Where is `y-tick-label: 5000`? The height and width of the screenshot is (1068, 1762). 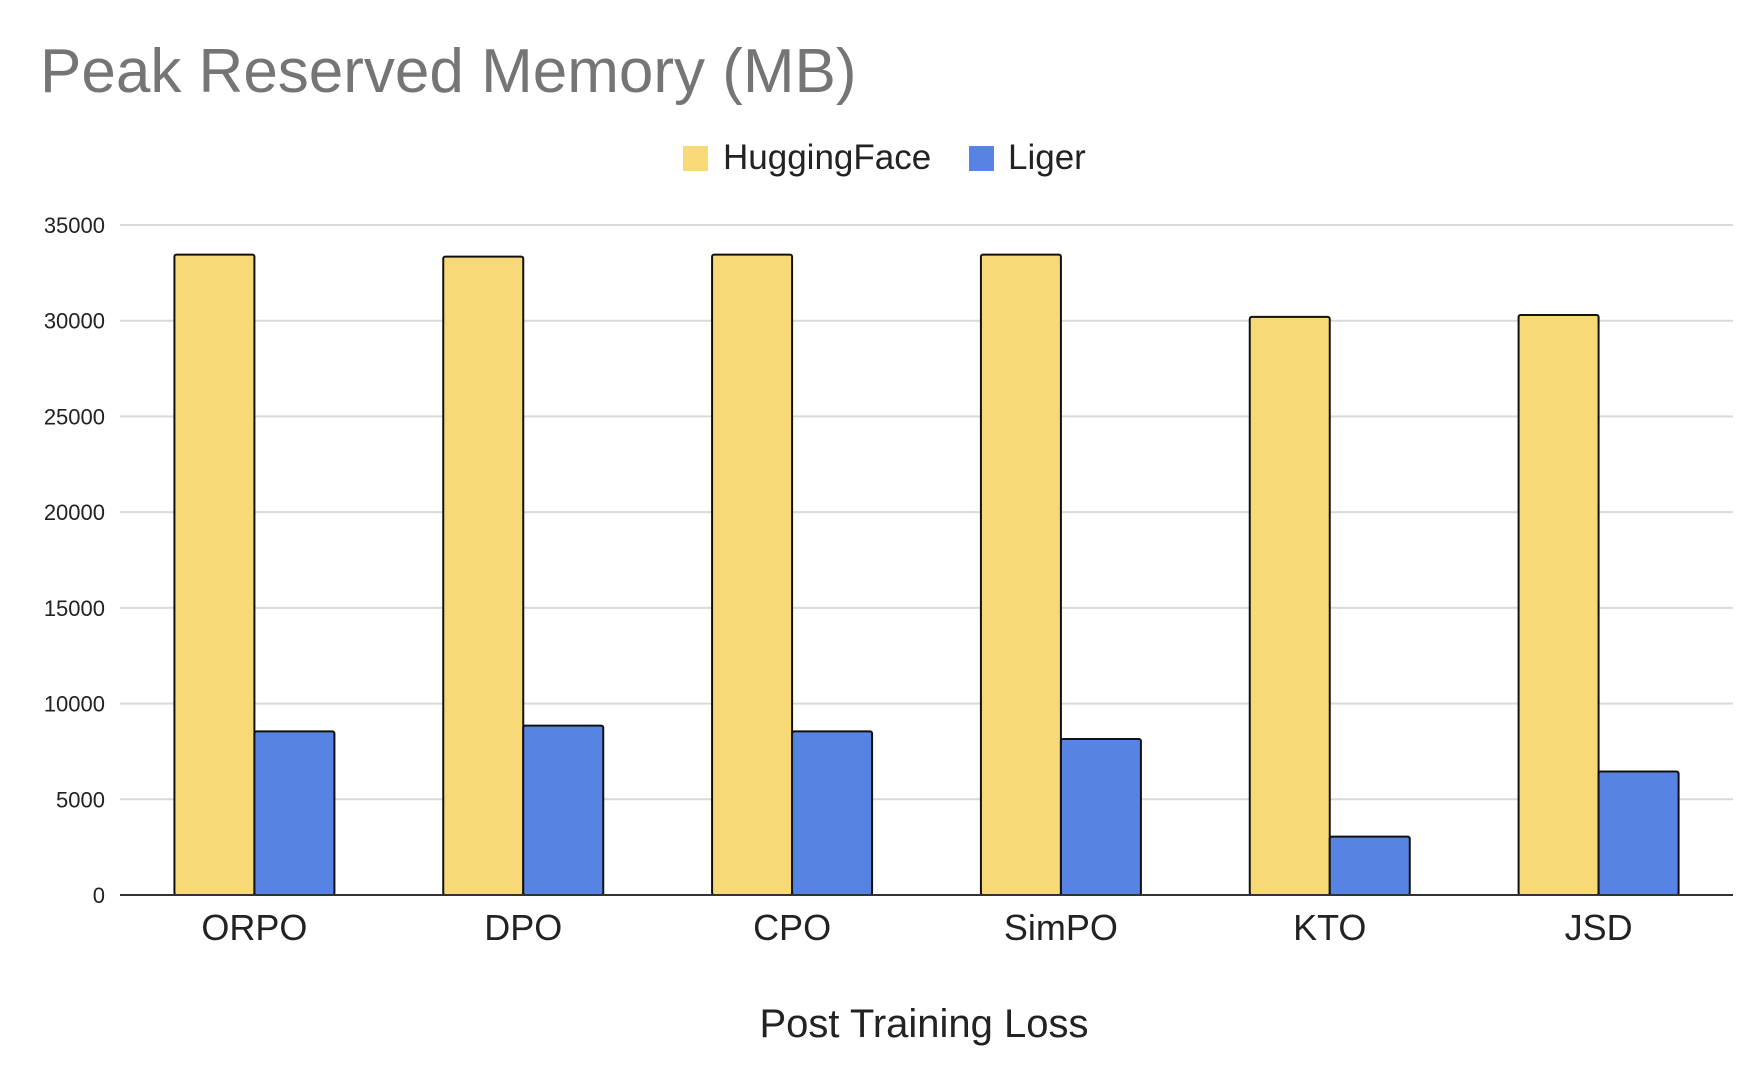 y-tick-label: 5000 is located at coordinates (80, 799).